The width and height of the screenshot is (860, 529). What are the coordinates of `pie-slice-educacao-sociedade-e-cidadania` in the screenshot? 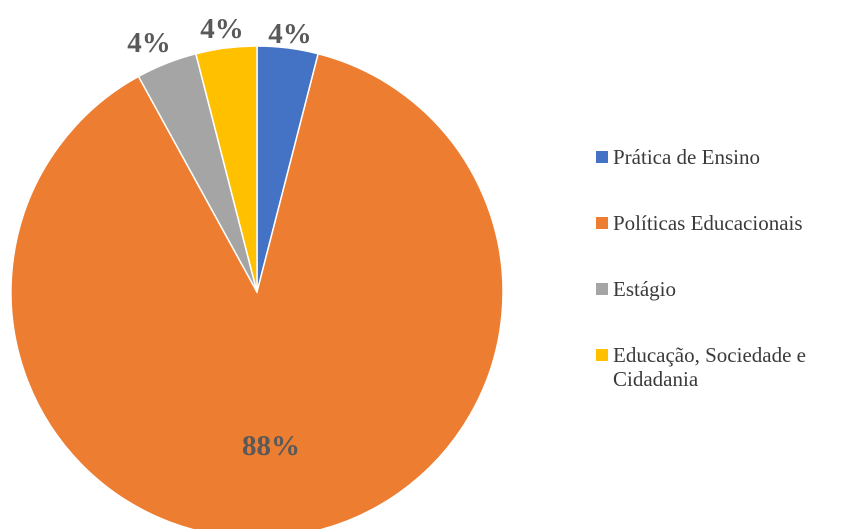 It's located at (226, 169).